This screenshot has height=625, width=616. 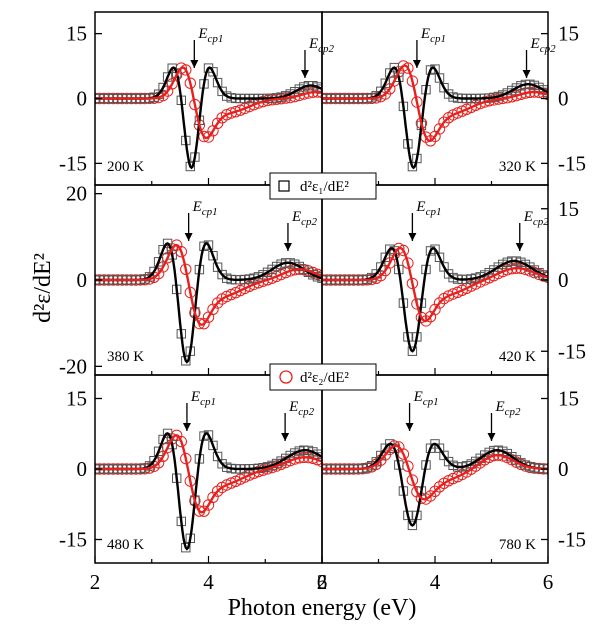 I want to click on y-axis-title: d²ε/dE², so click(x=43, y=288).